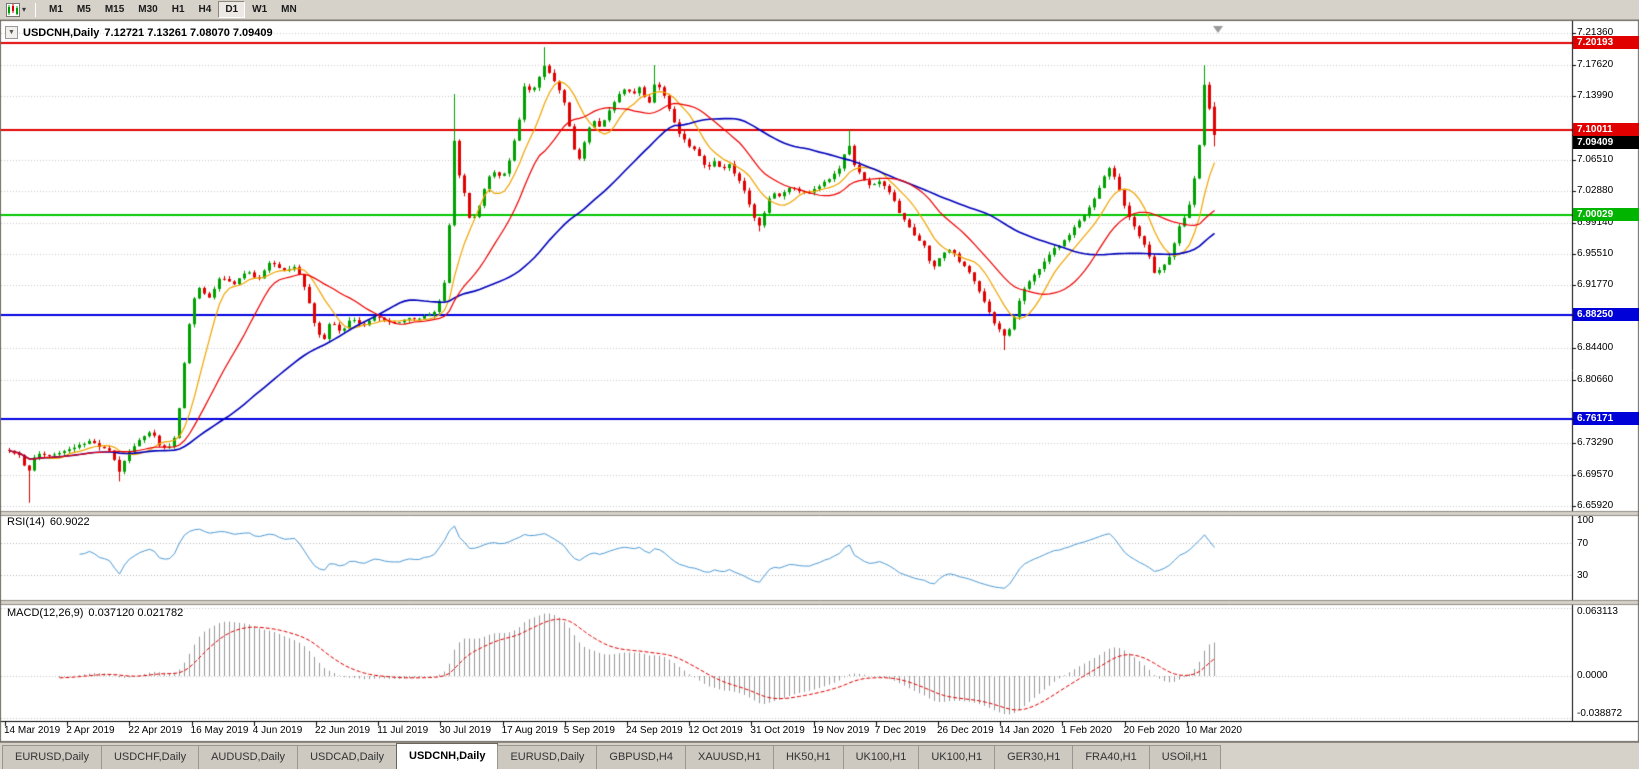 The image size is (1639, 769). Describe the element at coordinates (777, 730) in the screenshot. I see `date-label: 31 Oct 2019` at that location.